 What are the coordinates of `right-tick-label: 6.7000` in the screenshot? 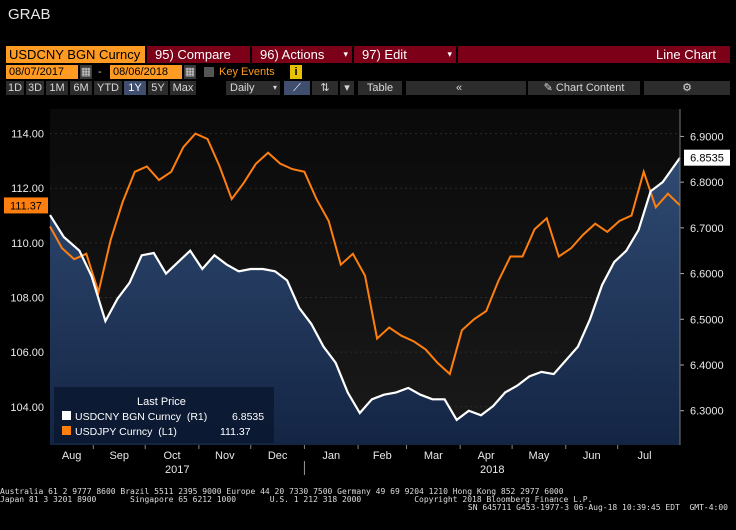 It's located at (707, 229).